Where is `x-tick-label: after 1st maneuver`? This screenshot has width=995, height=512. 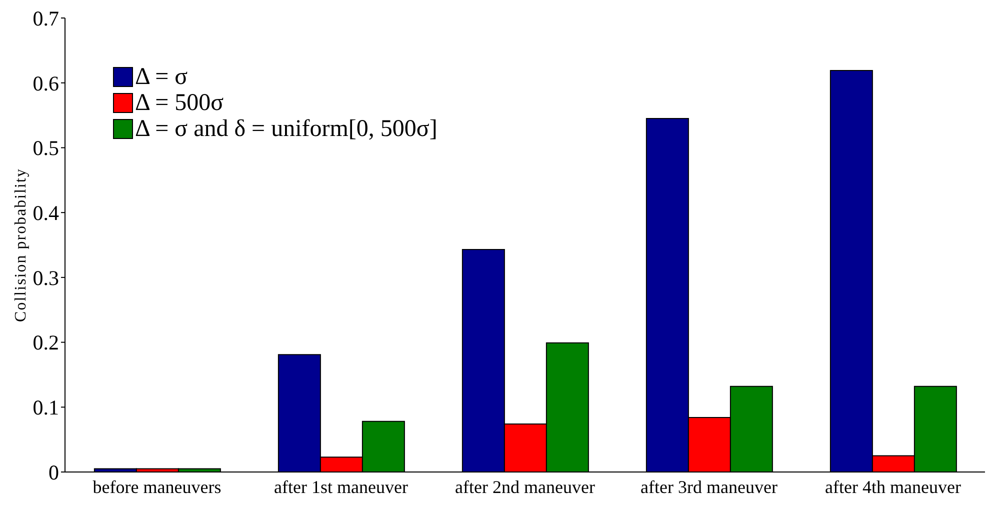
x-tick-label: after 1st maneuver is located at coordinates (341, 486).